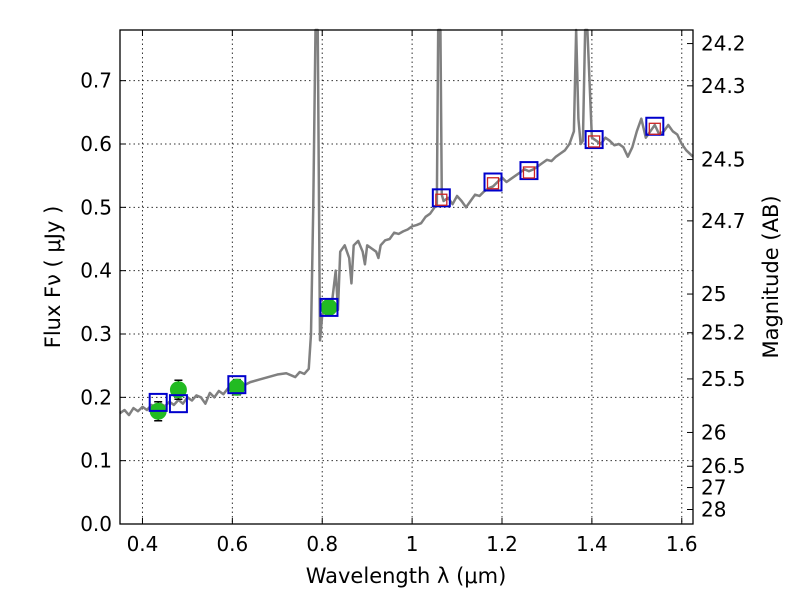 This screenshot has width=800, height=600. I want to click on mag-tick-label: 24.7, so click(723, 221).